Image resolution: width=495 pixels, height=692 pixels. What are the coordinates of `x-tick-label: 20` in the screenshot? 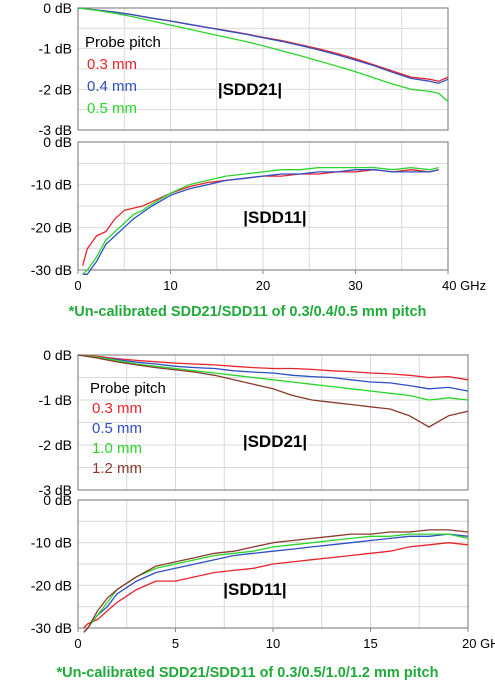 It's located at (263, 285).